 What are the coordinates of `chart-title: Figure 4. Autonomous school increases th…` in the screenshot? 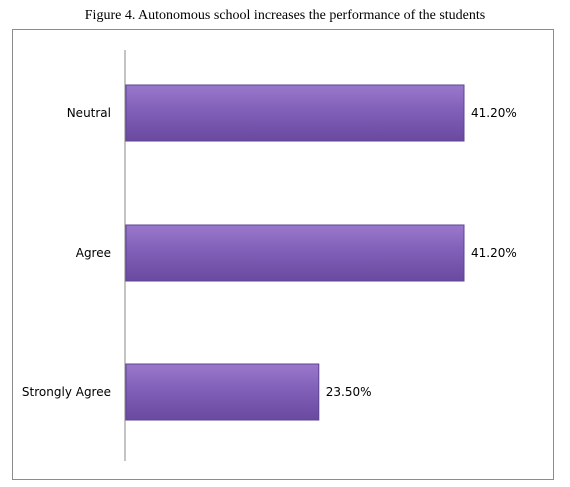 It's located at (285, 15).